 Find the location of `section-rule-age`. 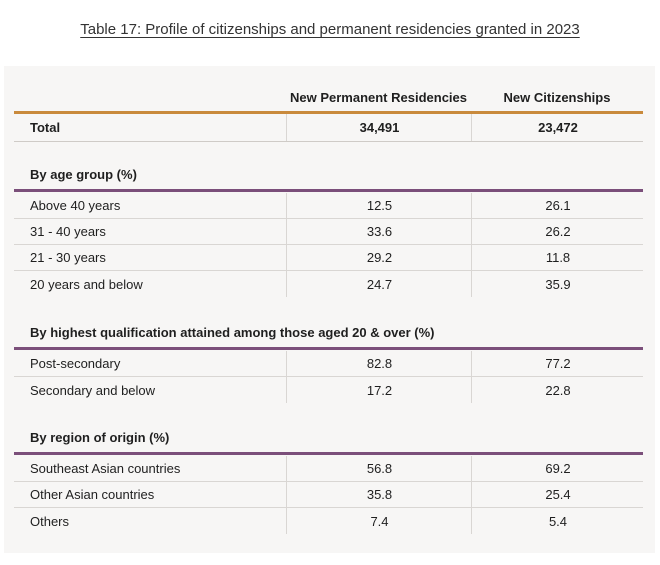

section-rule-age is located at coordinates (328, 190).